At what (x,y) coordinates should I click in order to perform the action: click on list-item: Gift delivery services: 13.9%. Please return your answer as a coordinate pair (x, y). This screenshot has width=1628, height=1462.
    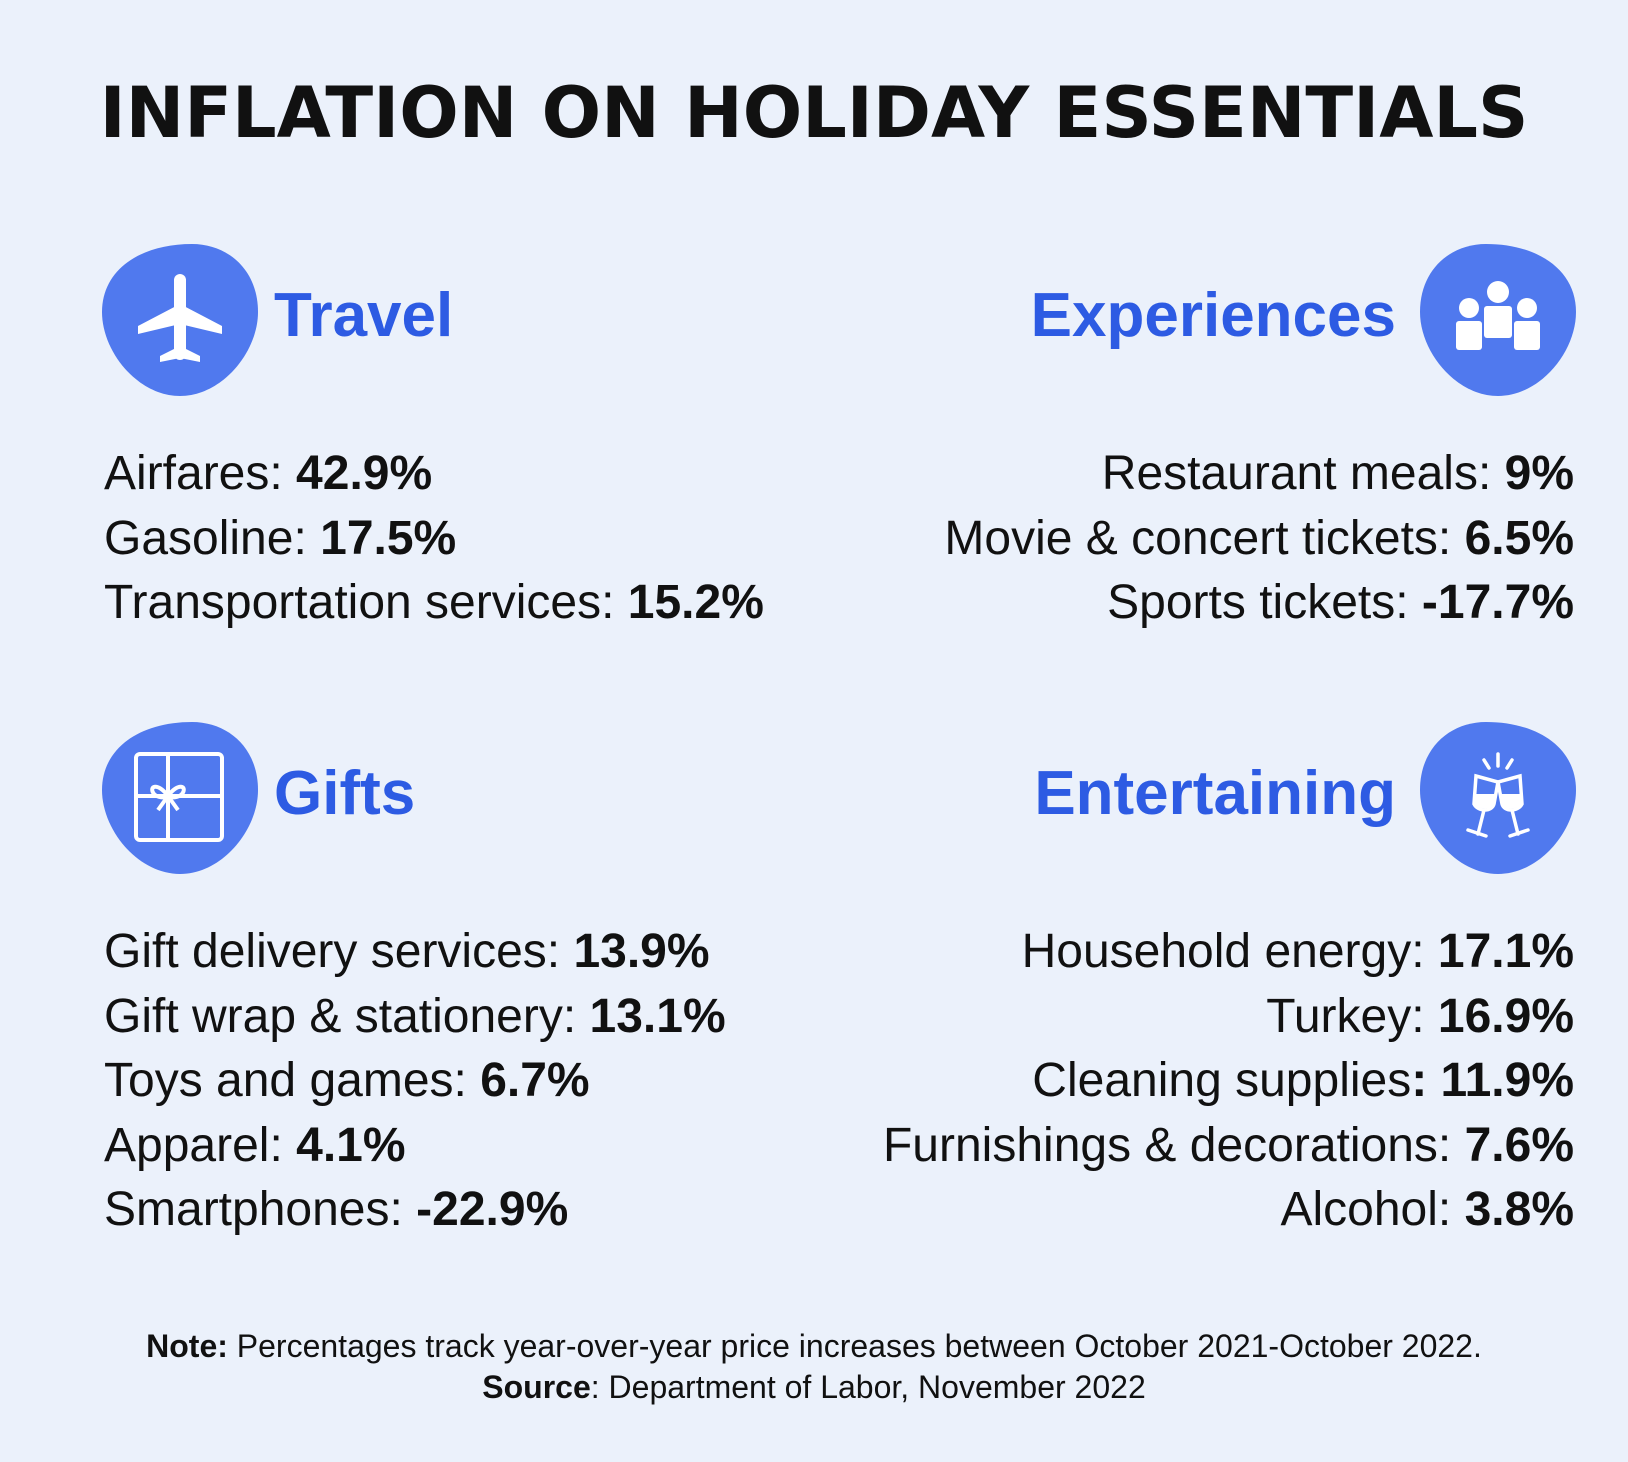
    Looking at the image, I should click on (407, 951).